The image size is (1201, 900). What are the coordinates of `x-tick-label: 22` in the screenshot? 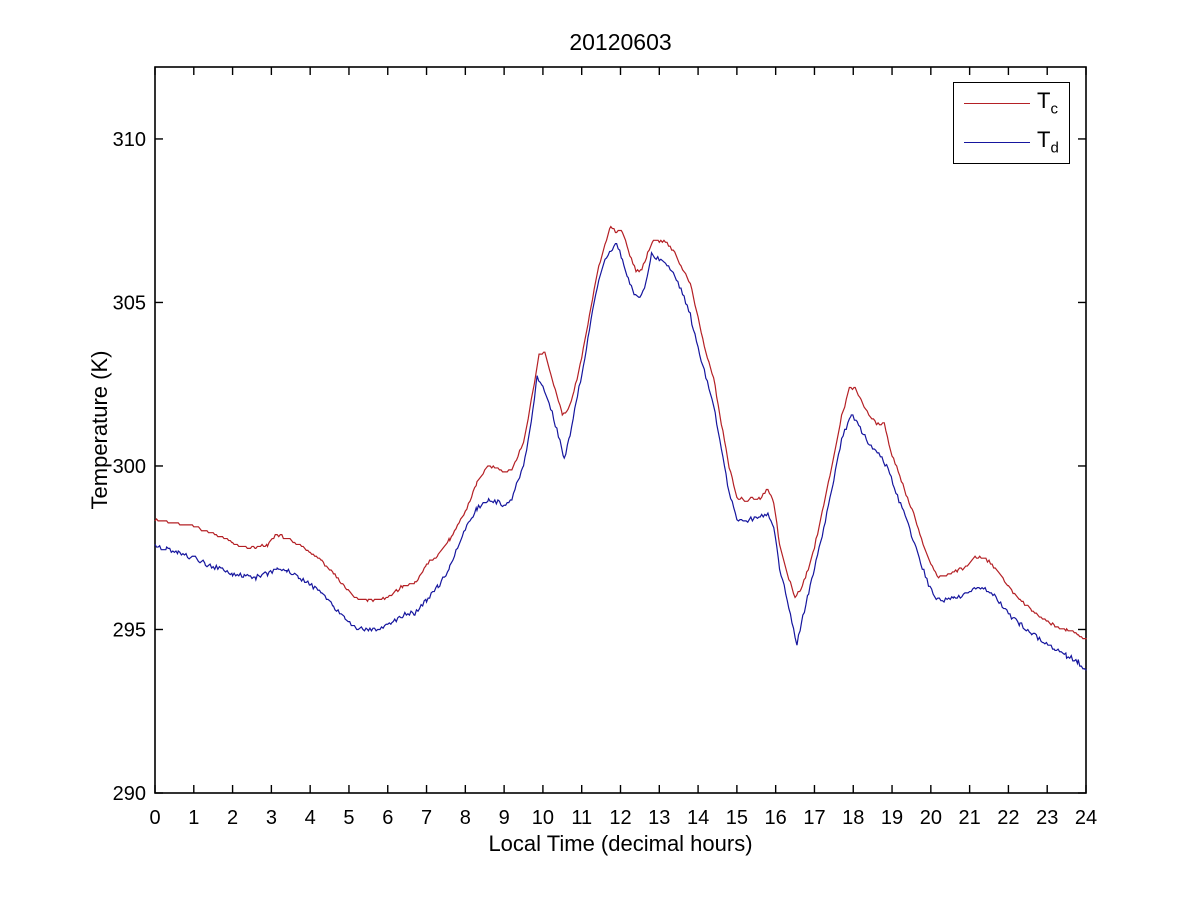 It's located at (1008, 818).